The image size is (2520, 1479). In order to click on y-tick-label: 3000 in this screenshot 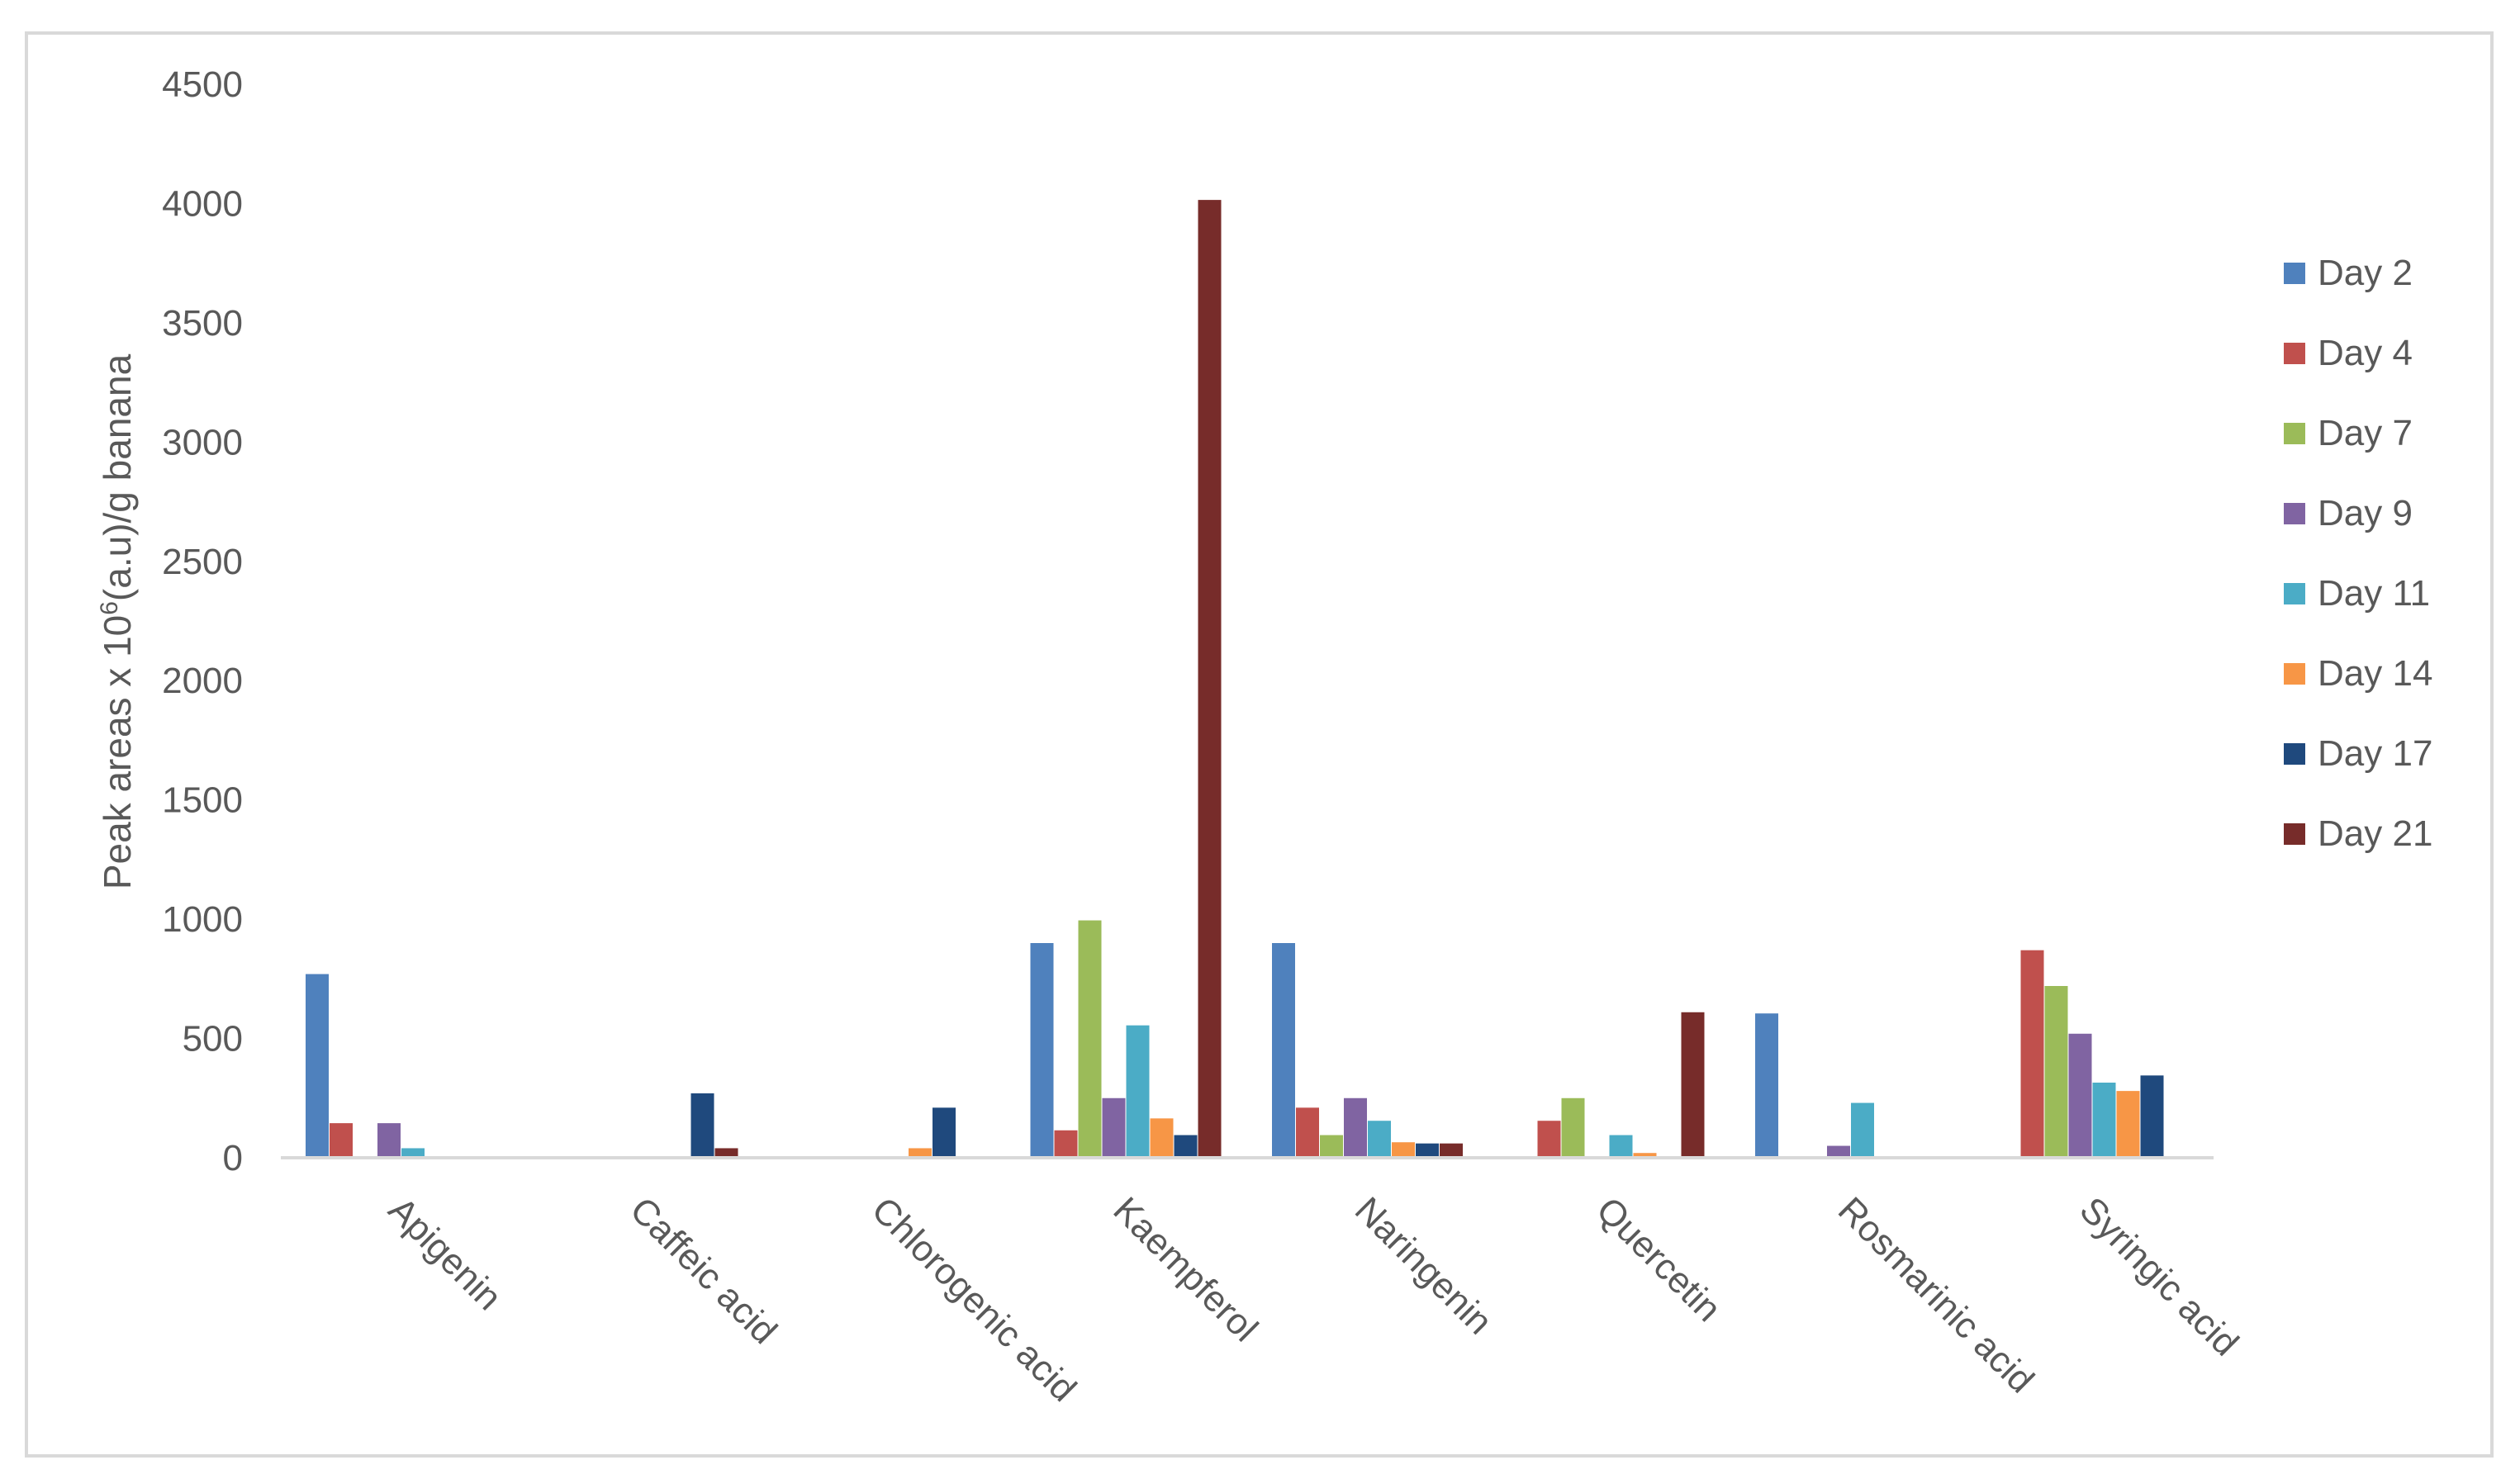, I will do `click(202, 442)`.